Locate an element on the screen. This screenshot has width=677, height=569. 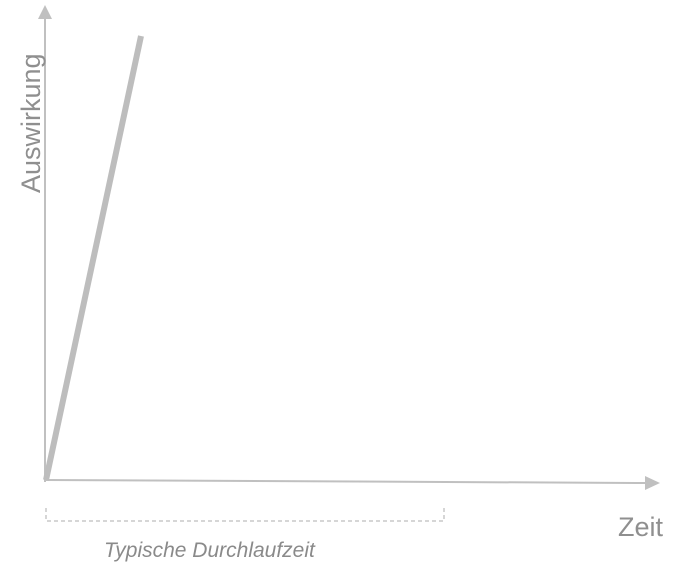
impact-line is located at coordinates (93, 258).